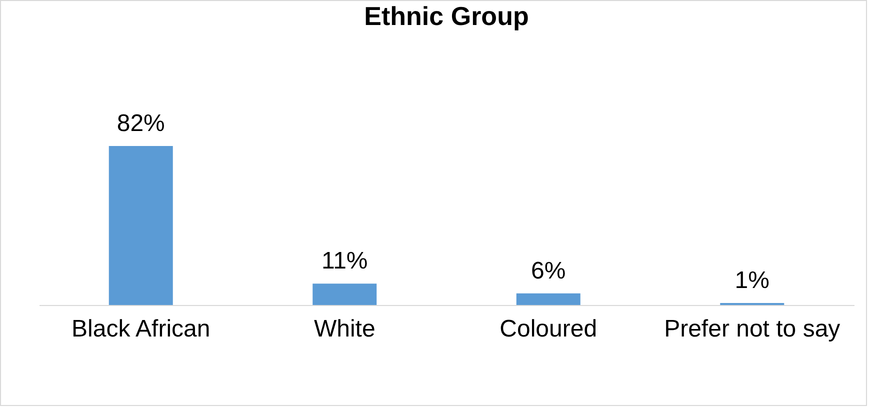 The height and width of the screenshot is (408, 869). I want to click on data-label: 6%, so click(548, 270).